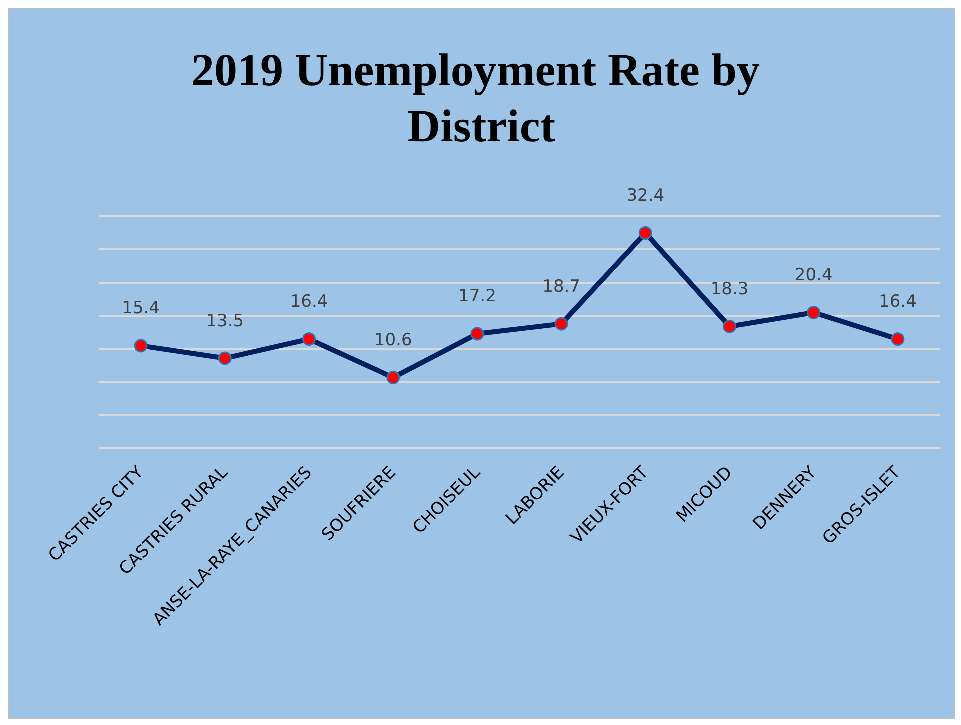  I want to click on data-label: 32.4, so click(645, 196).